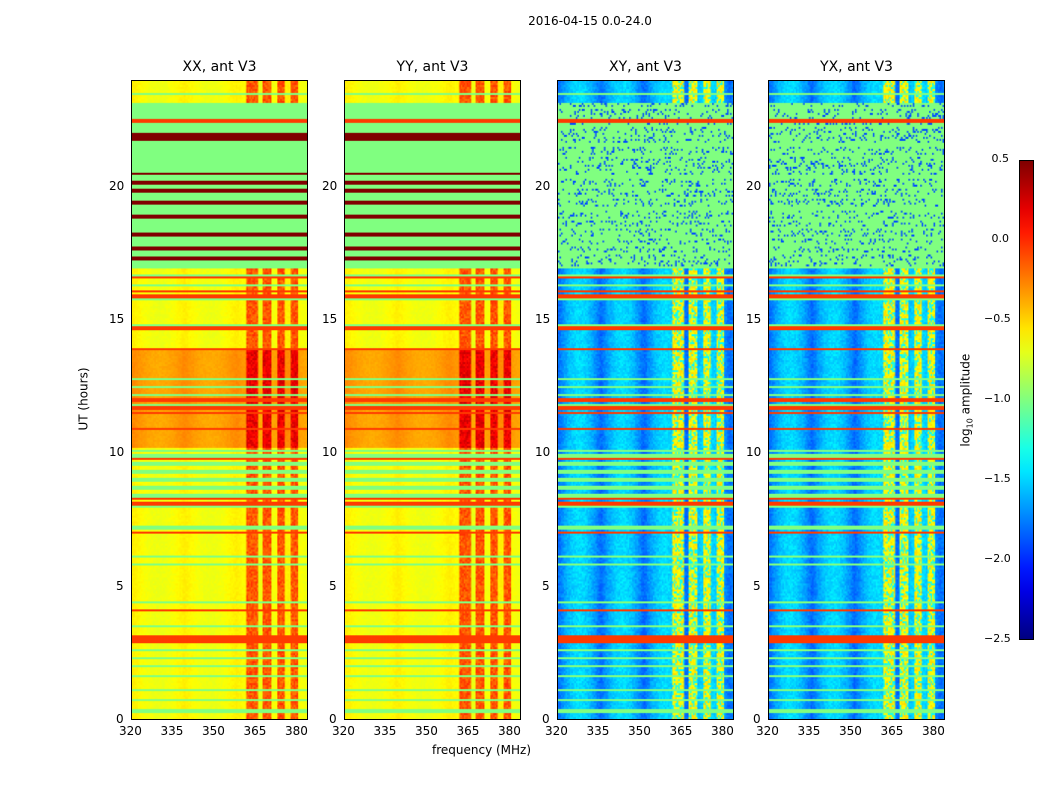  I want to click on figure-title: 2016-04-15 0.0-24.0, so click(590, 21).